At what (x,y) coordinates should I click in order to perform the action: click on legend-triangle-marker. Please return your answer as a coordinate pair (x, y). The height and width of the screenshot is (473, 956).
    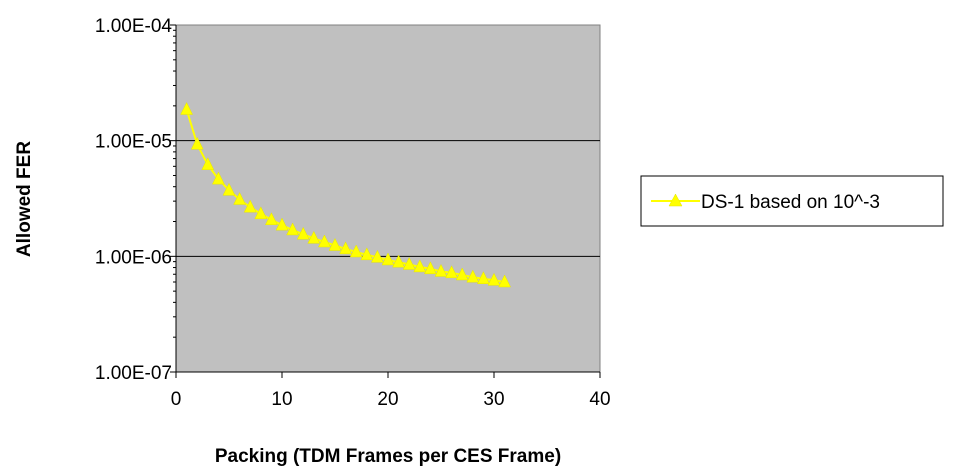
    Looking at the image, I should click on (675, 200).